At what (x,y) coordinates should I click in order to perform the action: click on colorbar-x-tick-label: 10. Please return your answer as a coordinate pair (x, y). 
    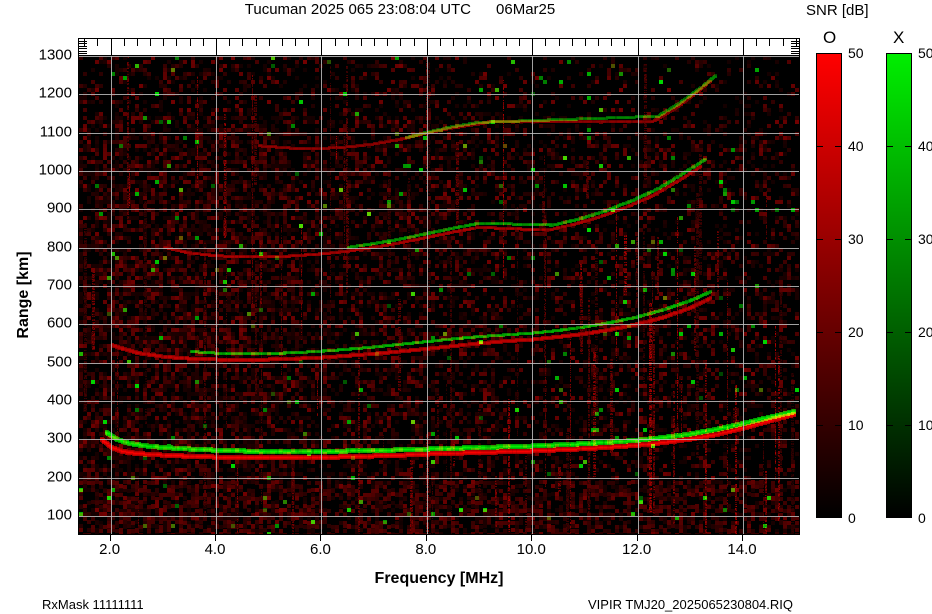
    Looking at the image, I should click on (925, 425).